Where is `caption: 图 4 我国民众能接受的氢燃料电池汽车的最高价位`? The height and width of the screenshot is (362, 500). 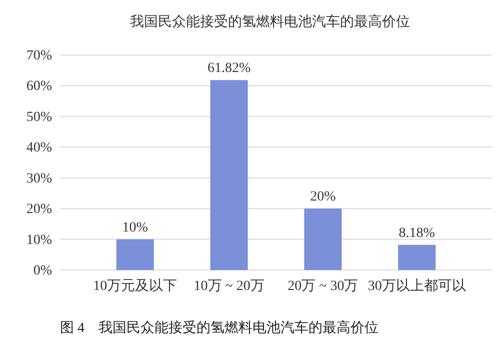
caption: 图 4 我国民众能接受的氢燃料电池汽车的最高价位 is located at coordinates (219, 328).